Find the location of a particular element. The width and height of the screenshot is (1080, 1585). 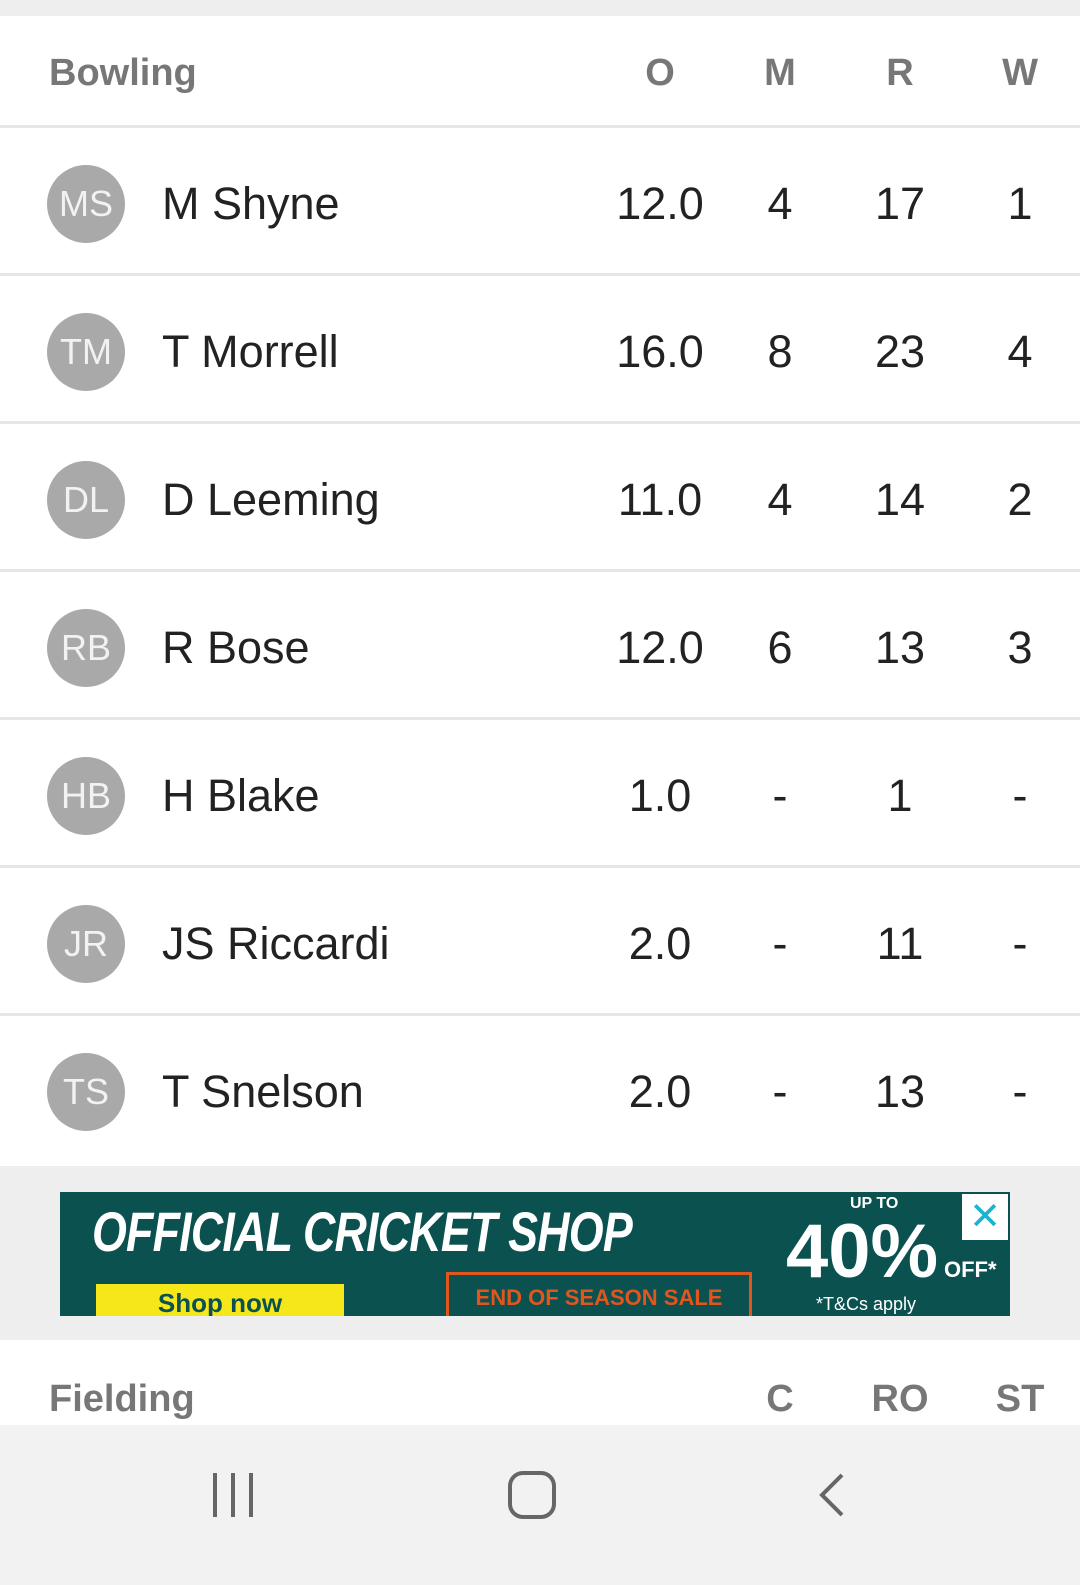

avatar: TM is located at coordinates (86, 352).